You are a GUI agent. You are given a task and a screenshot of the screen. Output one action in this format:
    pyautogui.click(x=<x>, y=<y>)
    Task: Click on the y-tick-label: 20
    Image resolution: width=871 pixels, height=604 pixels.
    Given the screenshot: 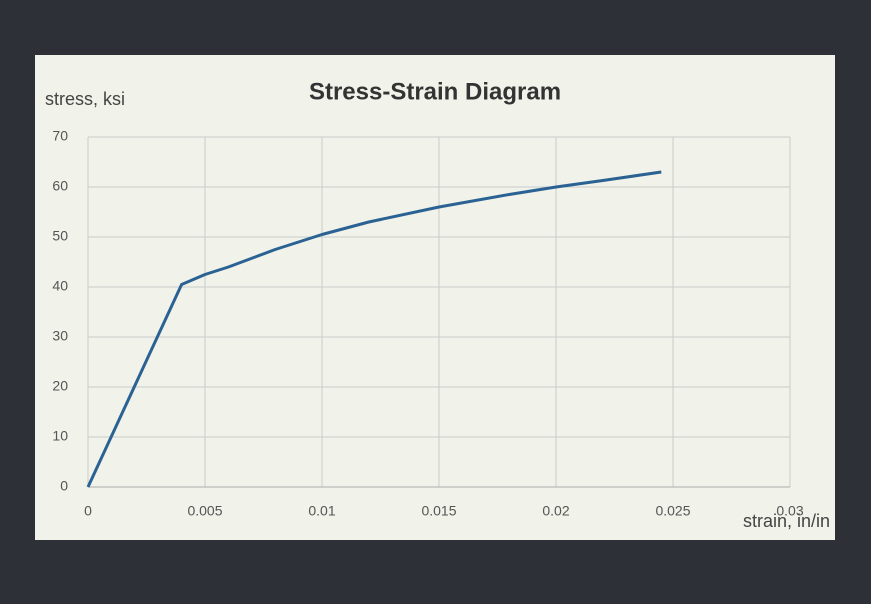 What is the action you would take?
    pyautogui.click(x=60, y=386)
    